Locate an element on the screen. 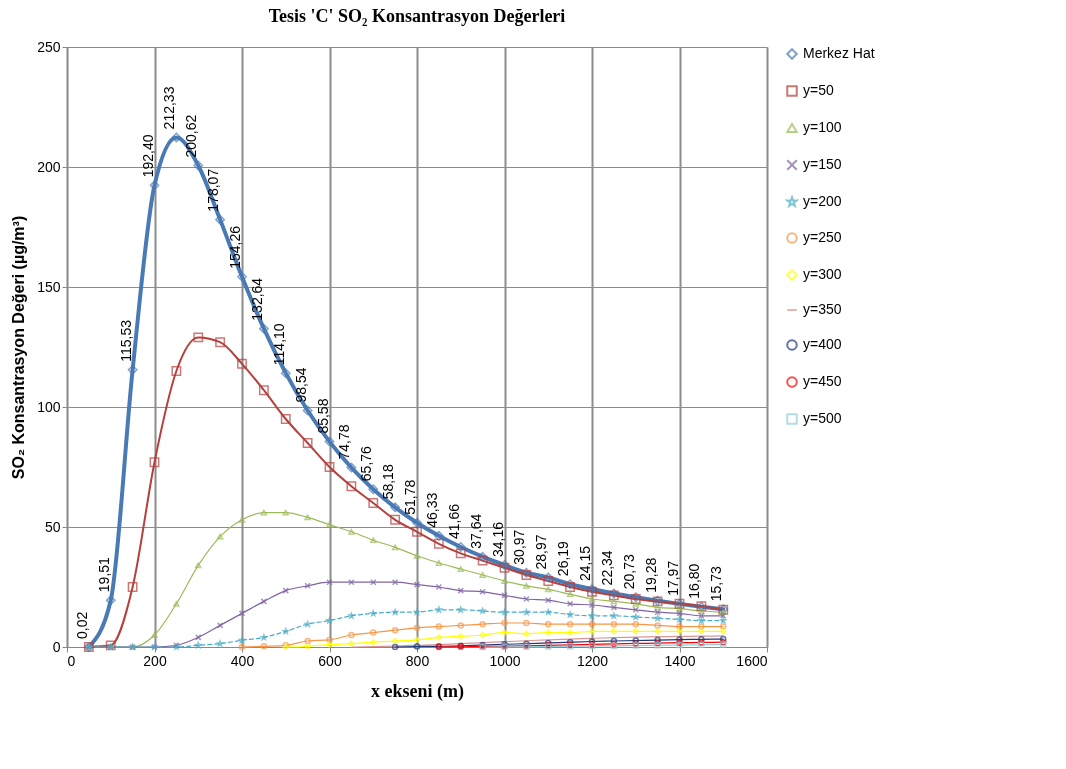 The height and width of the screenshot is (769, 1066). data-label: 26,19 is located at coordinates (563, 558).